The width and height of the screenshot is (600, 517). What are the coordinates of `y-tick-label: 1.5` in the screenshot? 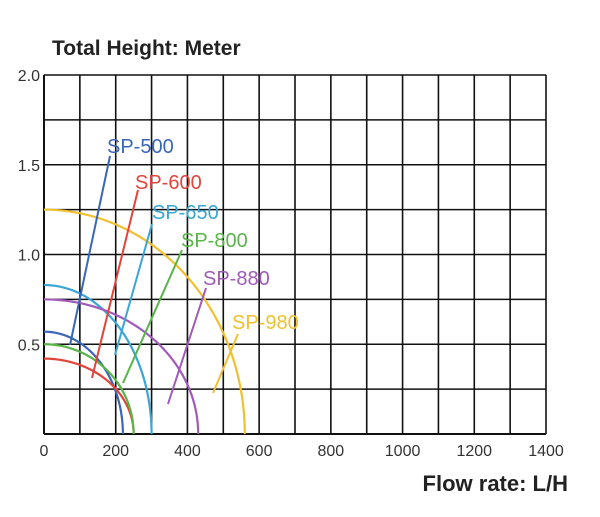 It's located at (29, 166).